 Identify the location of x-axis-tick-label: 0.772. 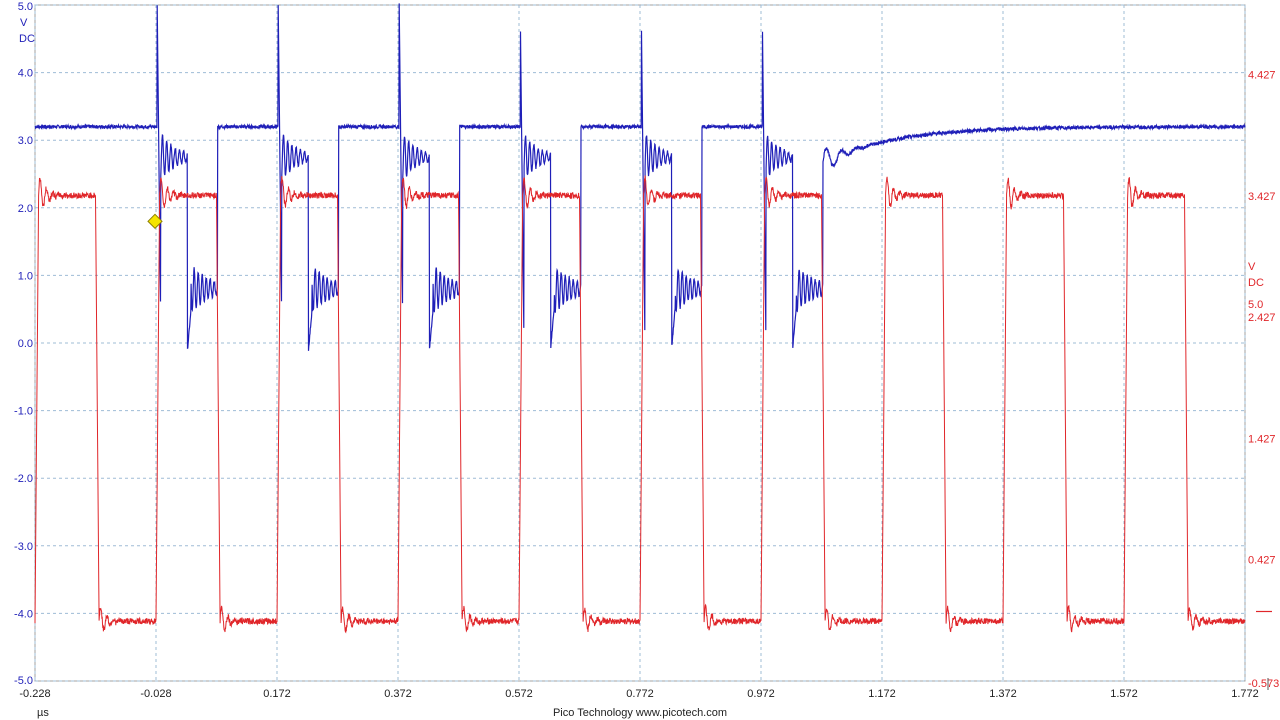
(640, 694).